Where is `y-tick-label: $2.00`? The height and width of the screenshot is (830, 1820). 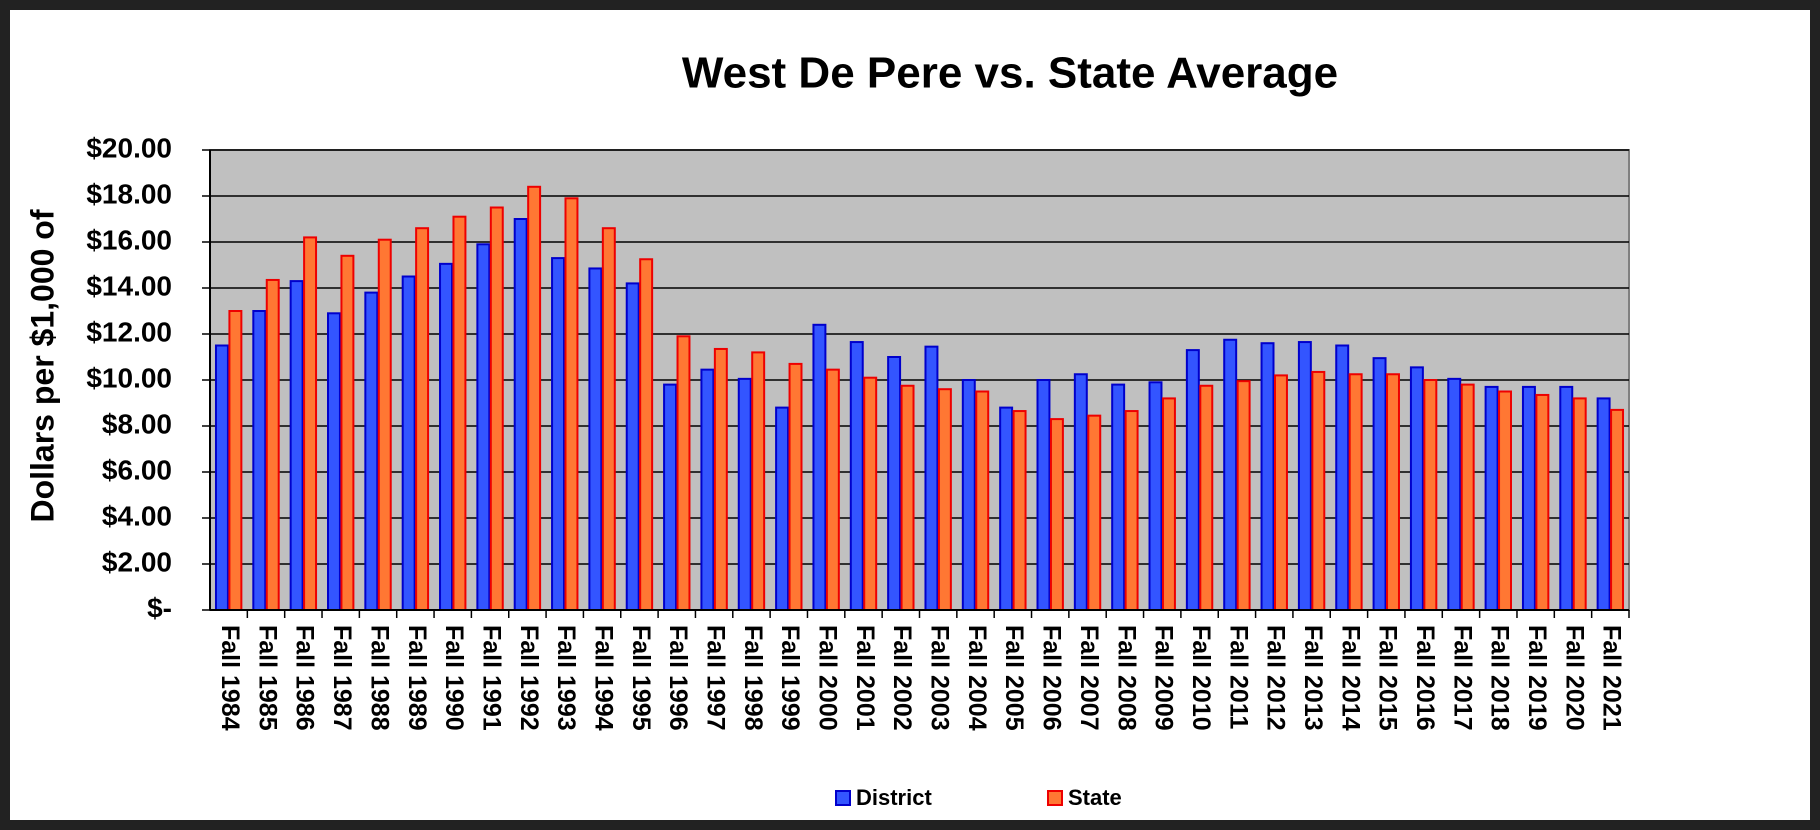
y-tick-label: $2.00 is located at coordinates (137, 561).